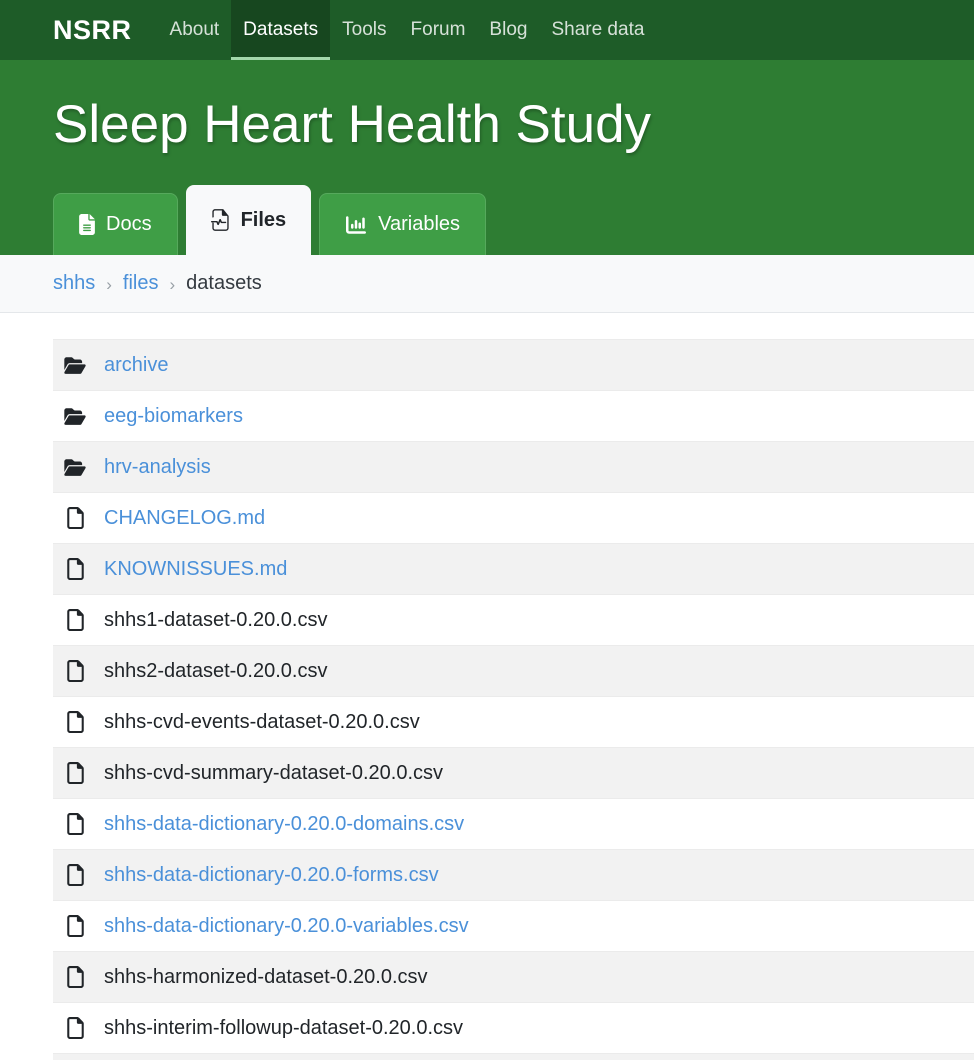 The height and width of the screenshot is (1060, 974). I want to click on breadcrumb-shhs: shhs, so click(74, 283).